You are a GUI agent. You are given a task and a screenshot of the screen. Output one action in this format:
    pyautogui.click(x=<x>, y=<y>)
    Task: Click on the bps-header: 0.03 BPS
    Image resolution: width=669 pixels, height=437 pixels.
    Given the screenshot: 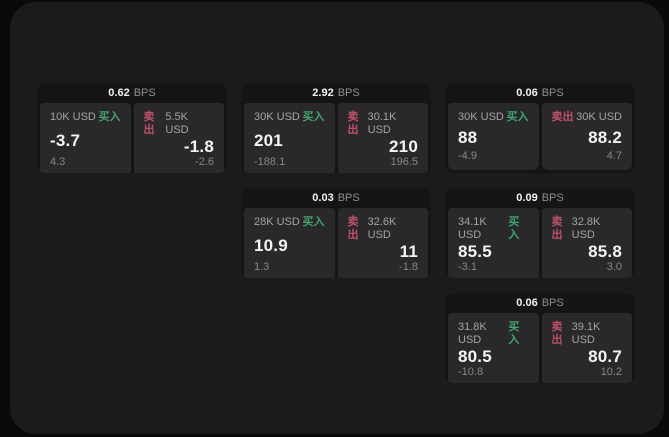 What is the action you would take?
    pyautogui.click(x=336, y=198)
    